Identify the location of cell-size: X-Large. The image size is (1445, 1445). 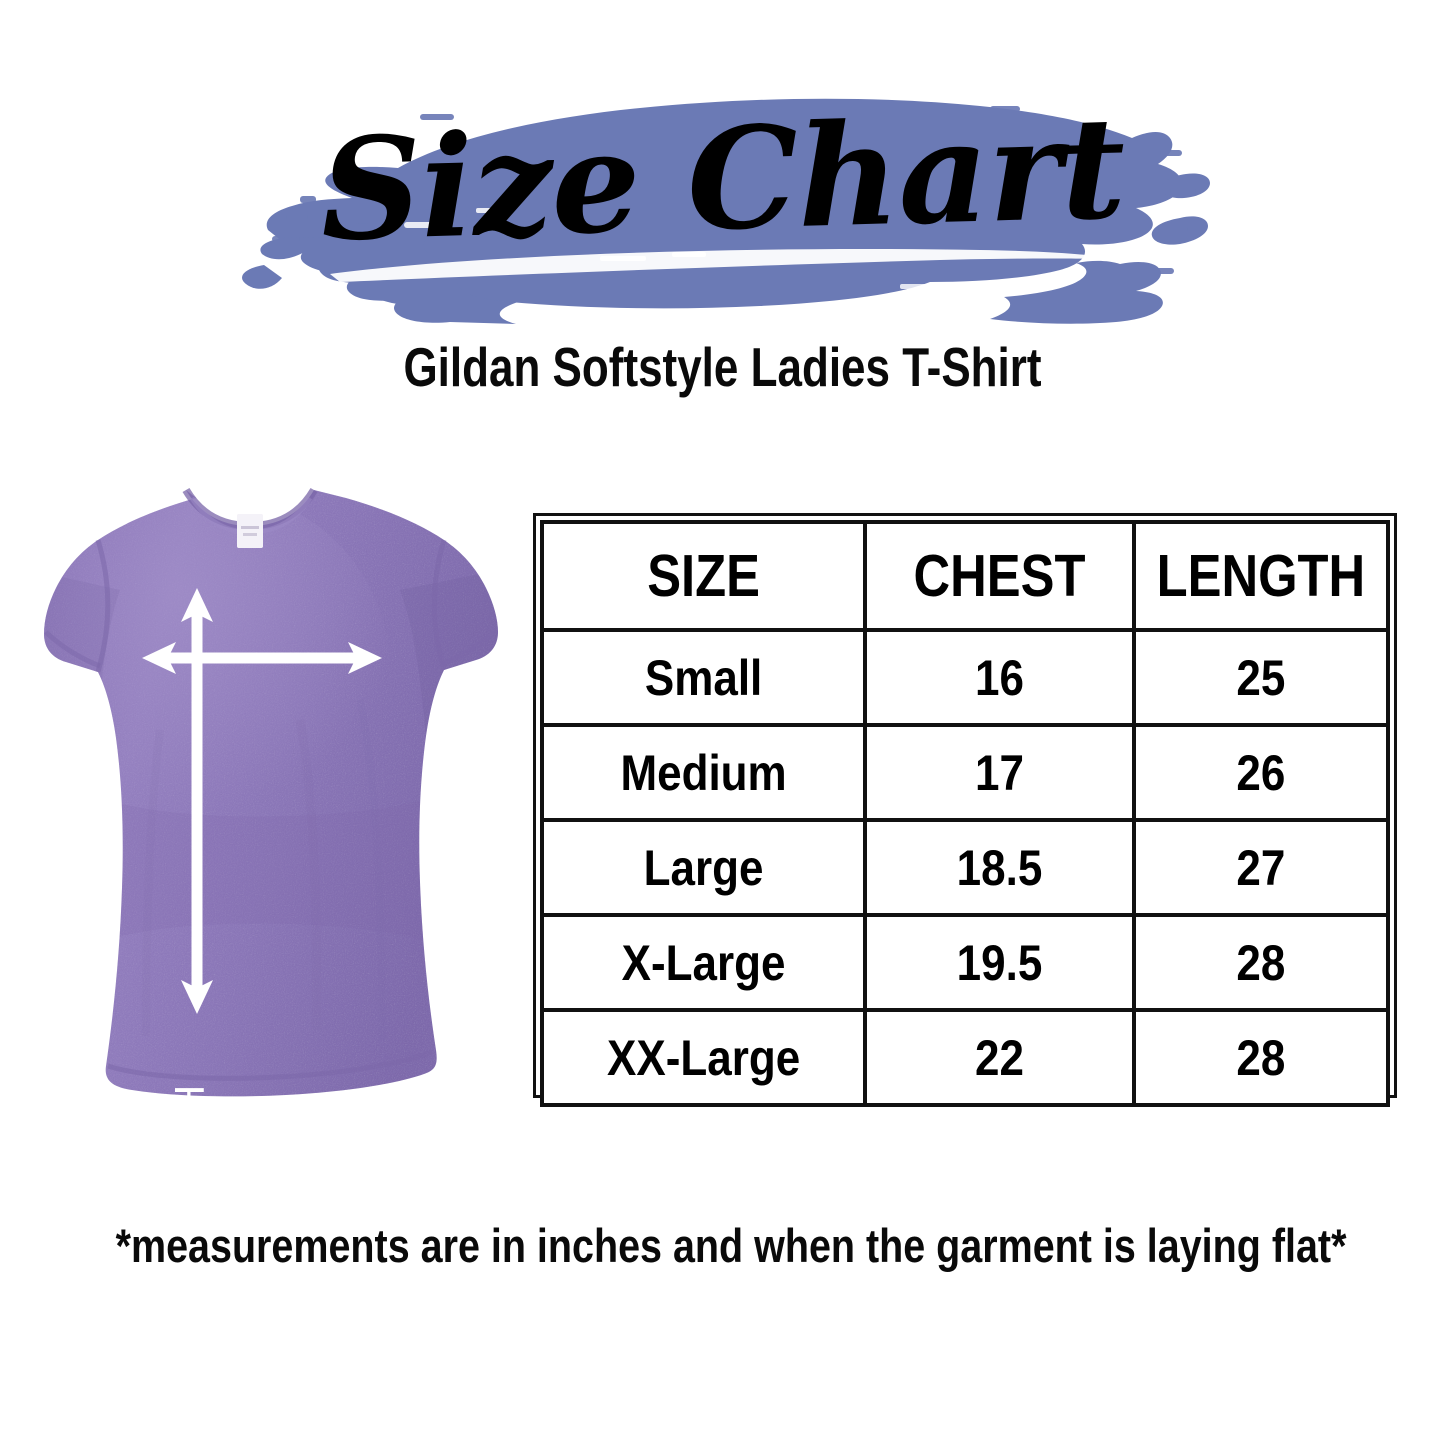
(703, 962).